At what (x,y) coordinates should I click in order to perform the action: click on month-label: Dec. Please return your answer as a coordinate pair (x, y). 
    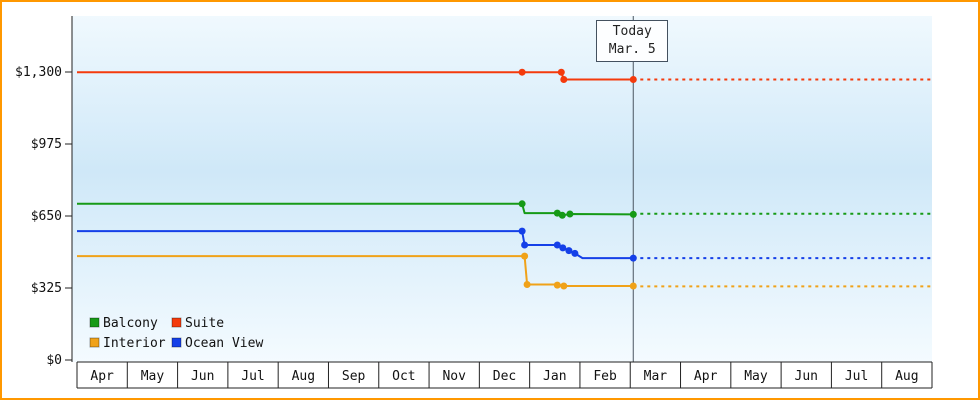
    Looking at the image, I should click on (504, 376).